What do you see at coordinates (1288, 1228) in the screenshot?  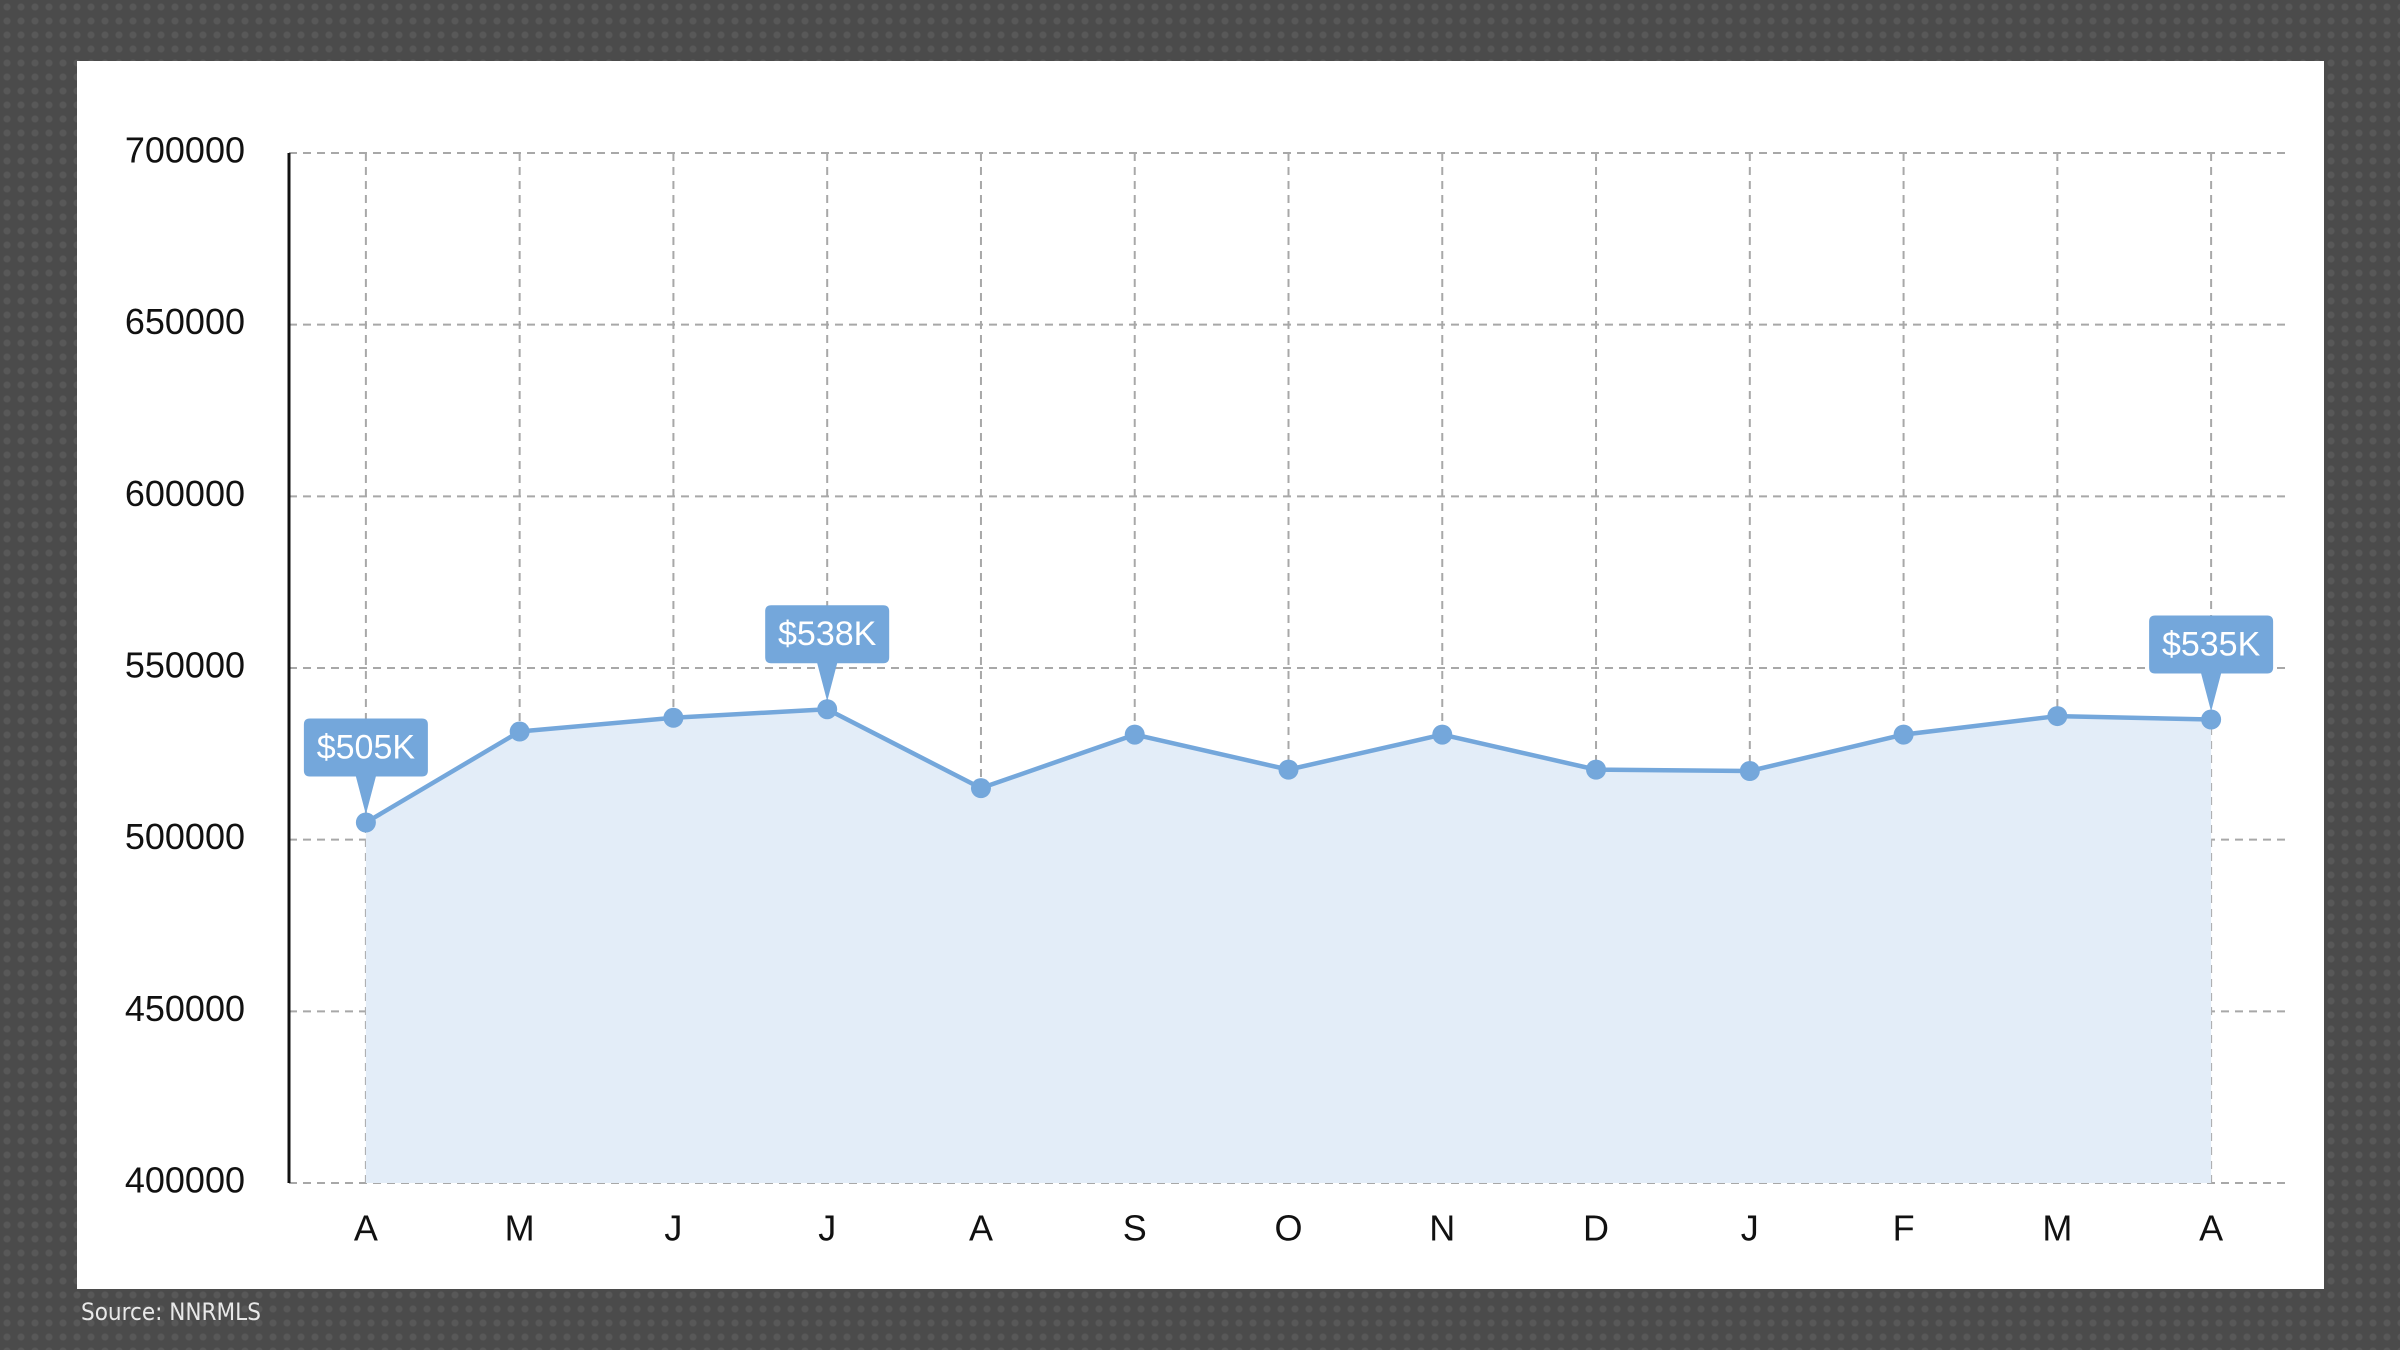 I see `x-tick-label: O` at bounding box center [1288, 1228].